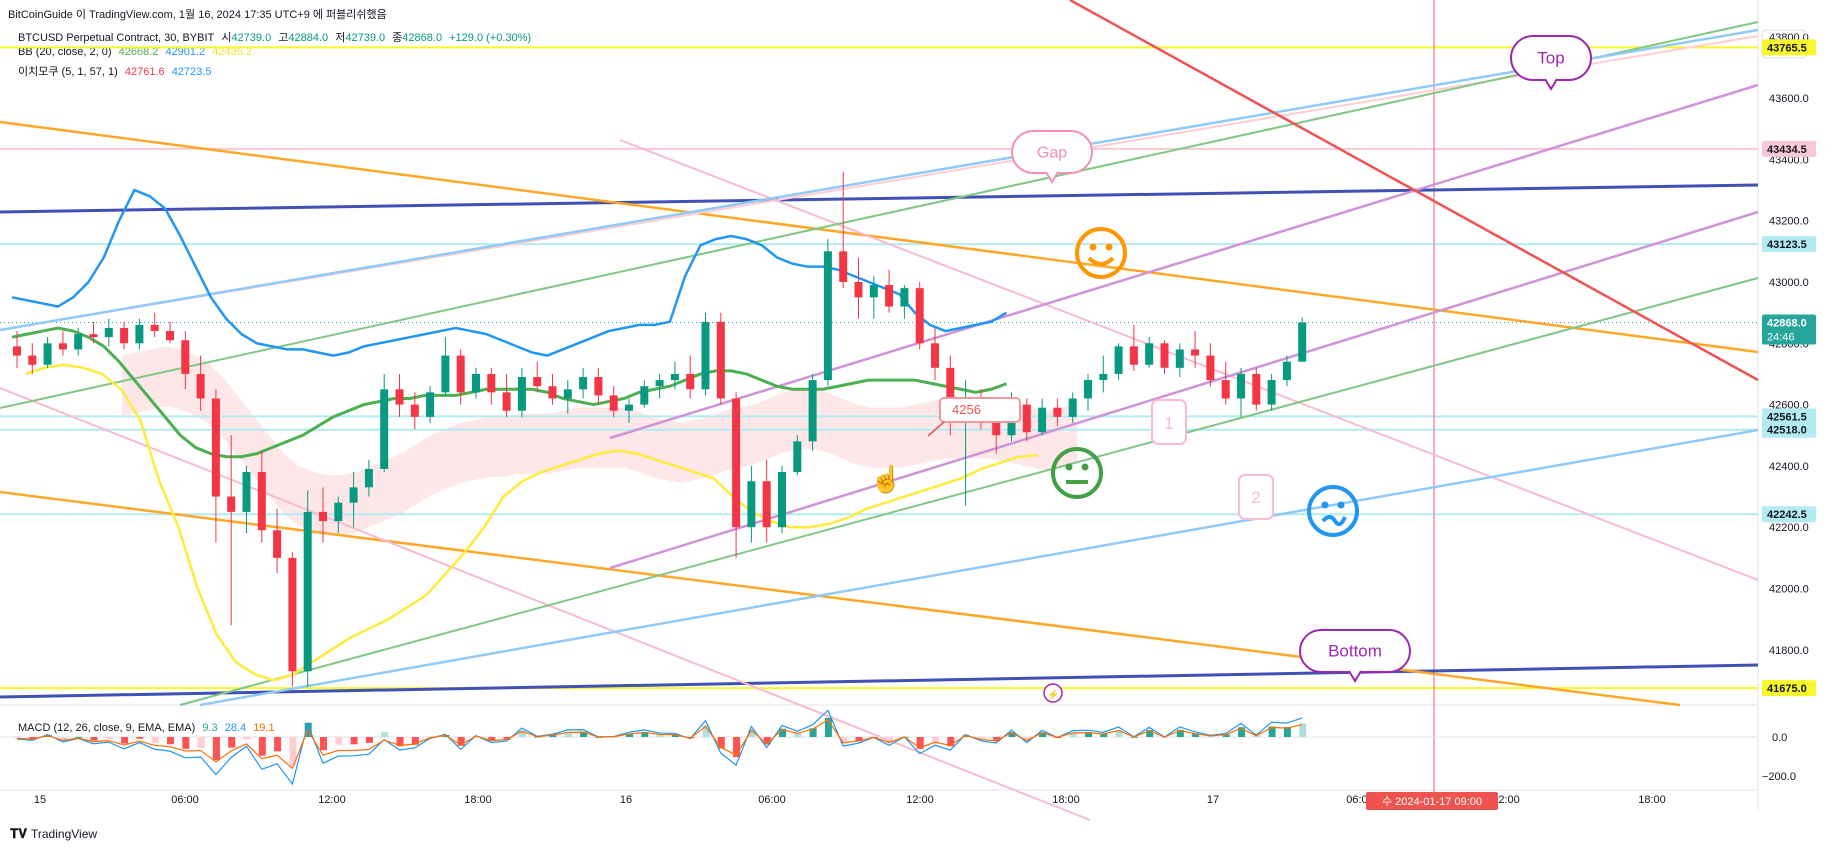  Describe the element at coordinates (1787, 431) in the screenshot. I see `price-badge-label-5: 42518.0` at that location.